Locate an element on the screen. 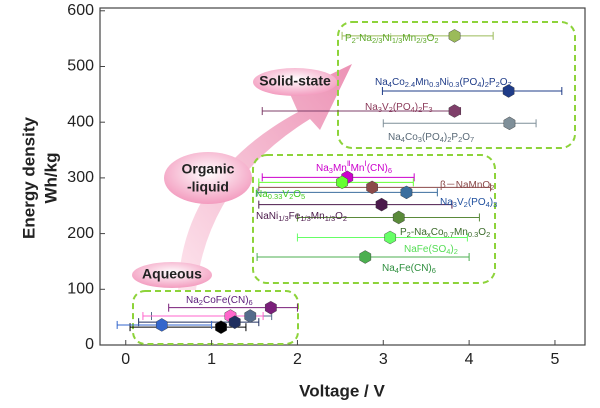 This screenshot has width=600, height=408. label-superscript: Ⅰ is located at coordinates (365, 163).